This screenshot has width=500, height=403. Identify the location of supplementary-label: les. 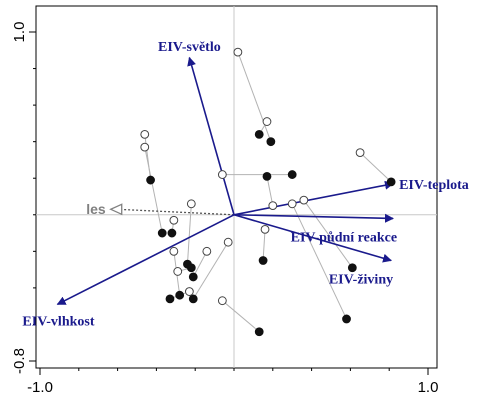
(96, 209).